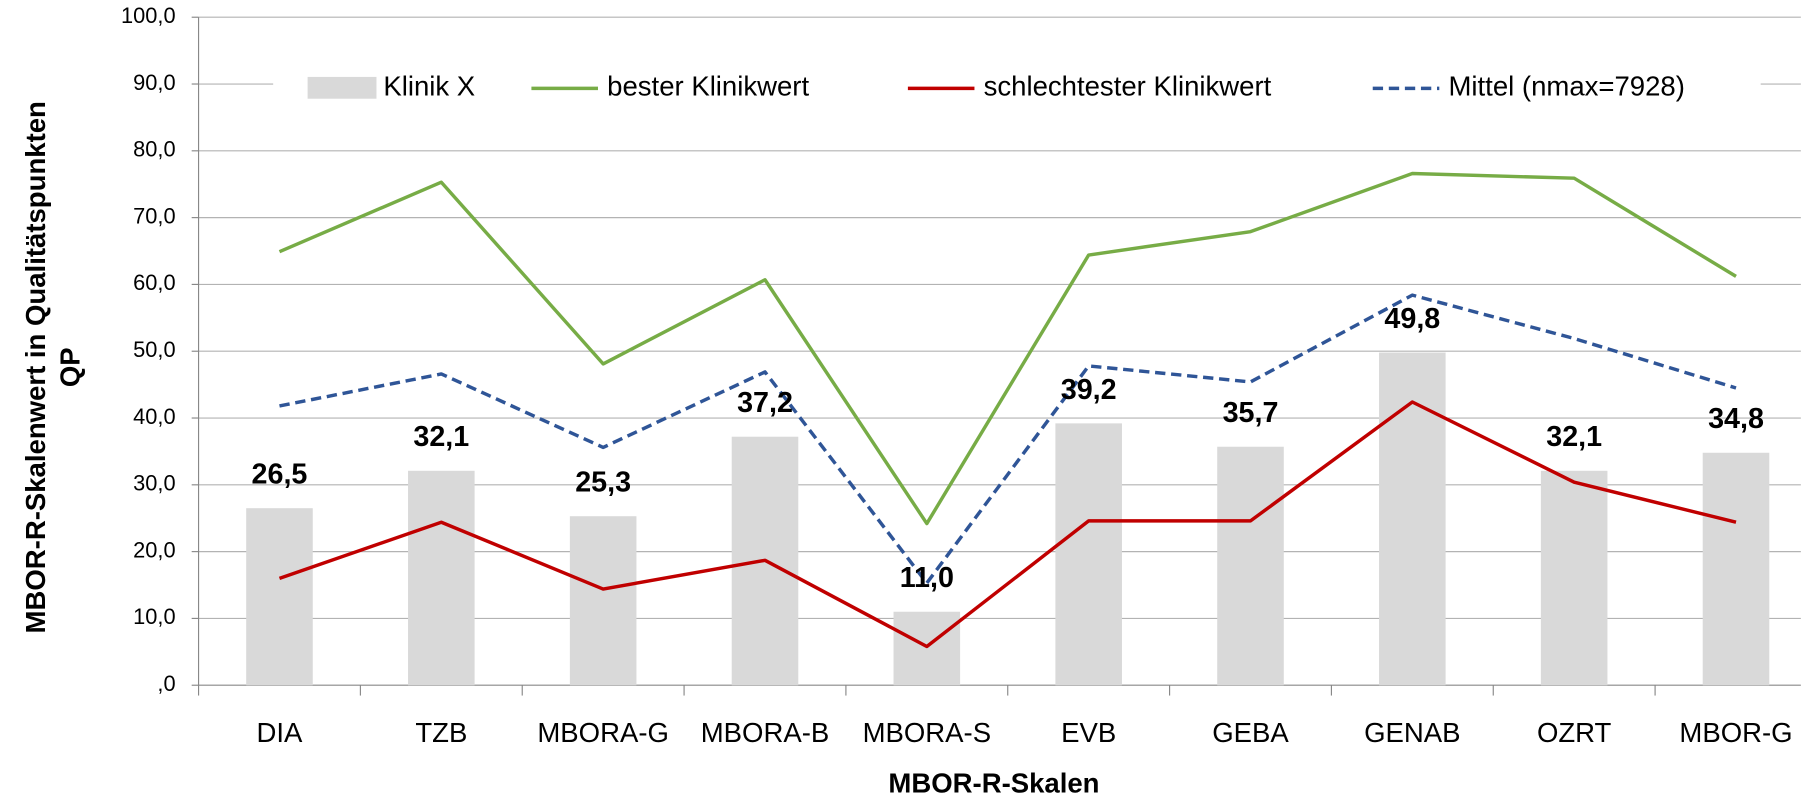  Describe the element at coordinates (765, 732) in the screenshot. I see `x-tick-label: MBORA-B` at that location.